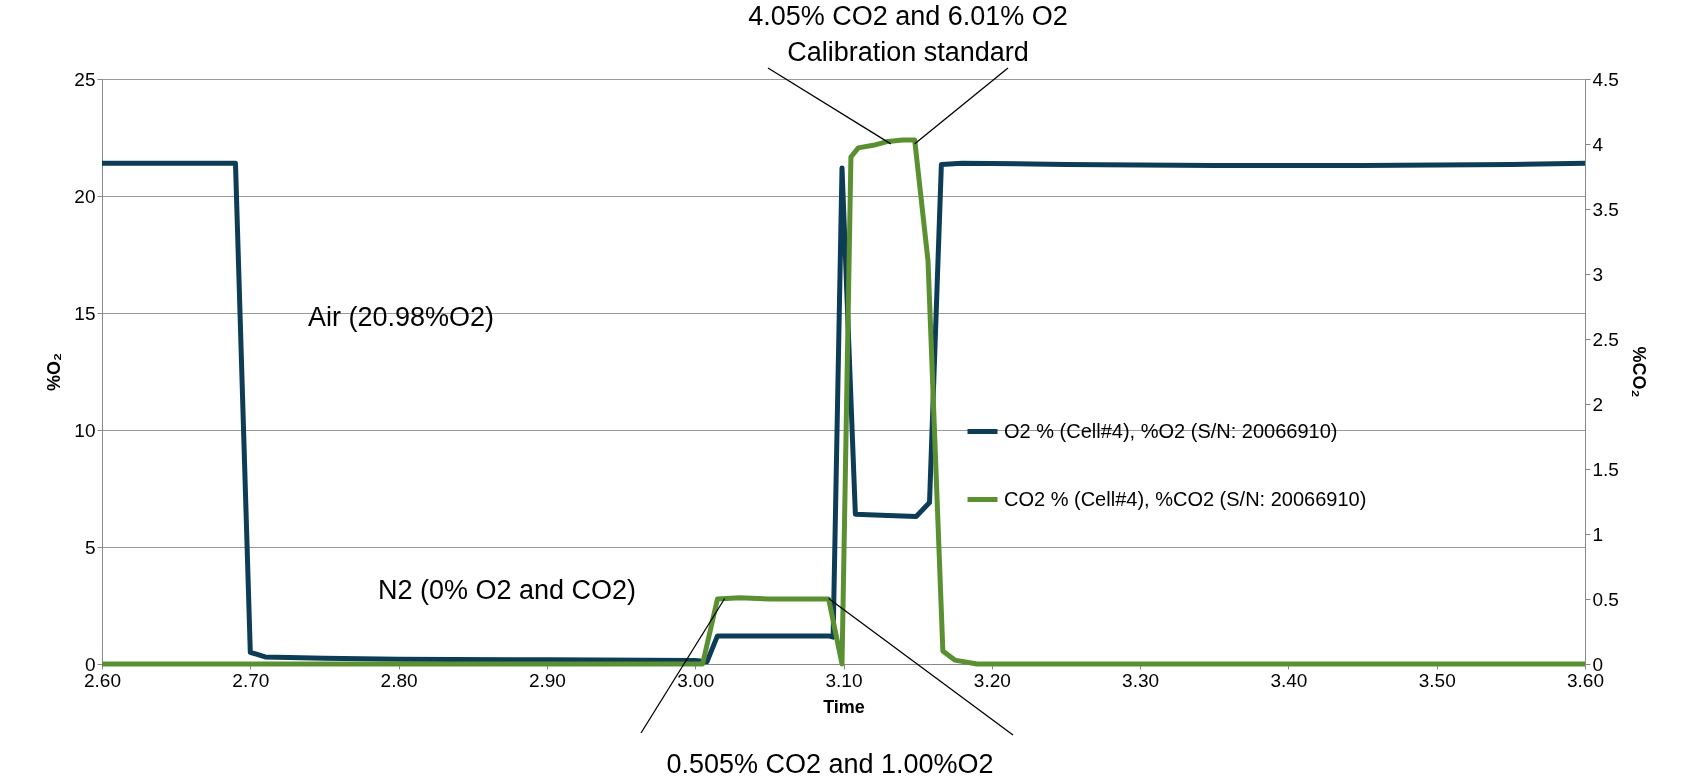 This screenshot has width=1691, height=781. I want to click on y-tick-label: 20, so click(85, 196).